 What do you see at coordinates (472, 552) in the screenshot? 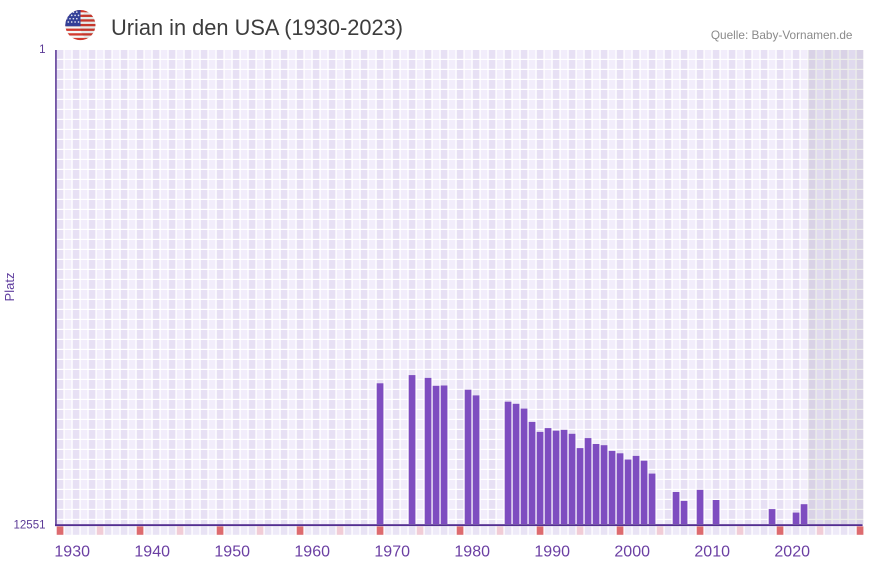
I see `svg-text: 1980` at bounding box center [472, 552].